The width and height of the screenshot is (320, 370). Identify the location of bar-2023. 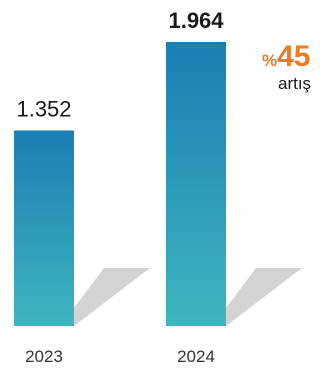
(44, 228).